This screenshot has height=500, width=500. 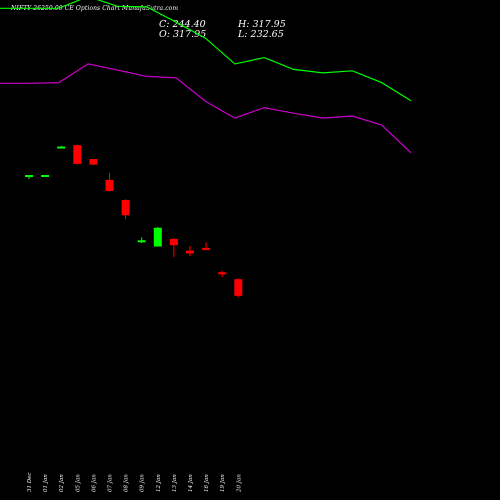 I want to click on x-tick-label: 05 Jan, so click(x=78, y=483).